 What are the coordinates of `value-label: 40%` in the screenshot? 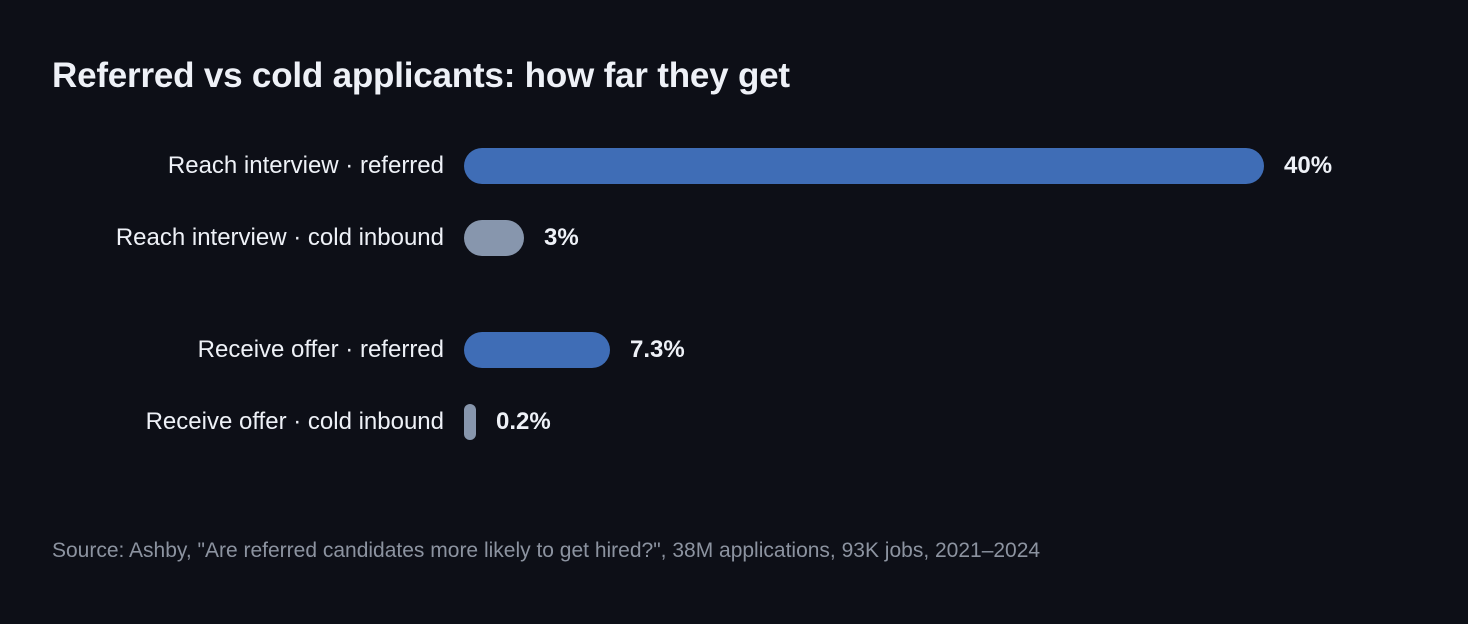 It's located at (1308, 165).